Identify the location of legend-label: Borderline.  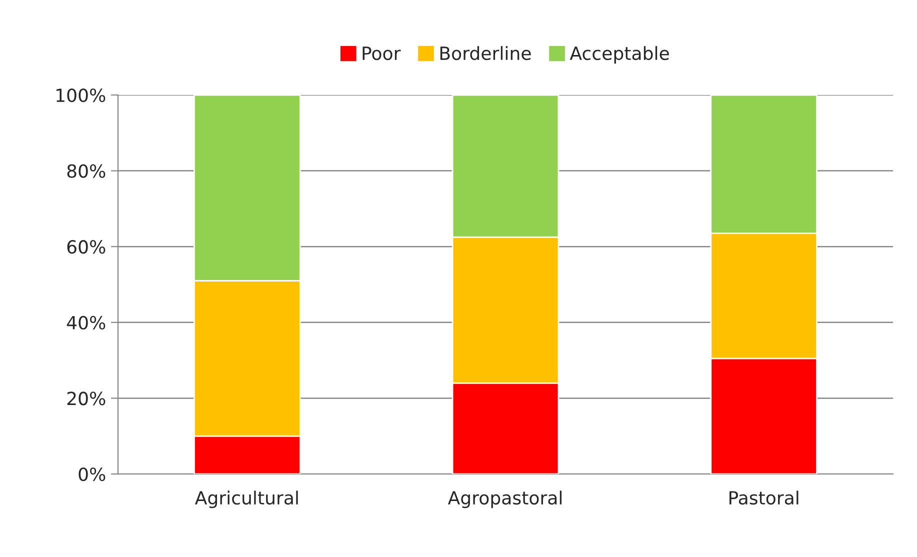
(485, 53).